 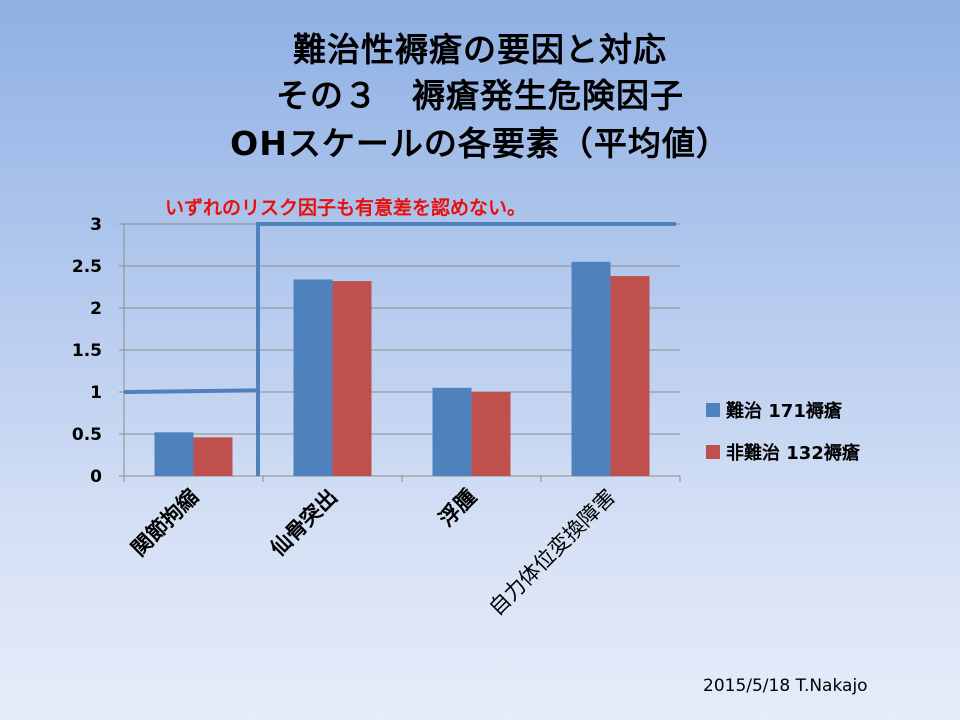 I want to click on legend-item-series1: 難治 171褥瘡, so click(x=783, y=411).